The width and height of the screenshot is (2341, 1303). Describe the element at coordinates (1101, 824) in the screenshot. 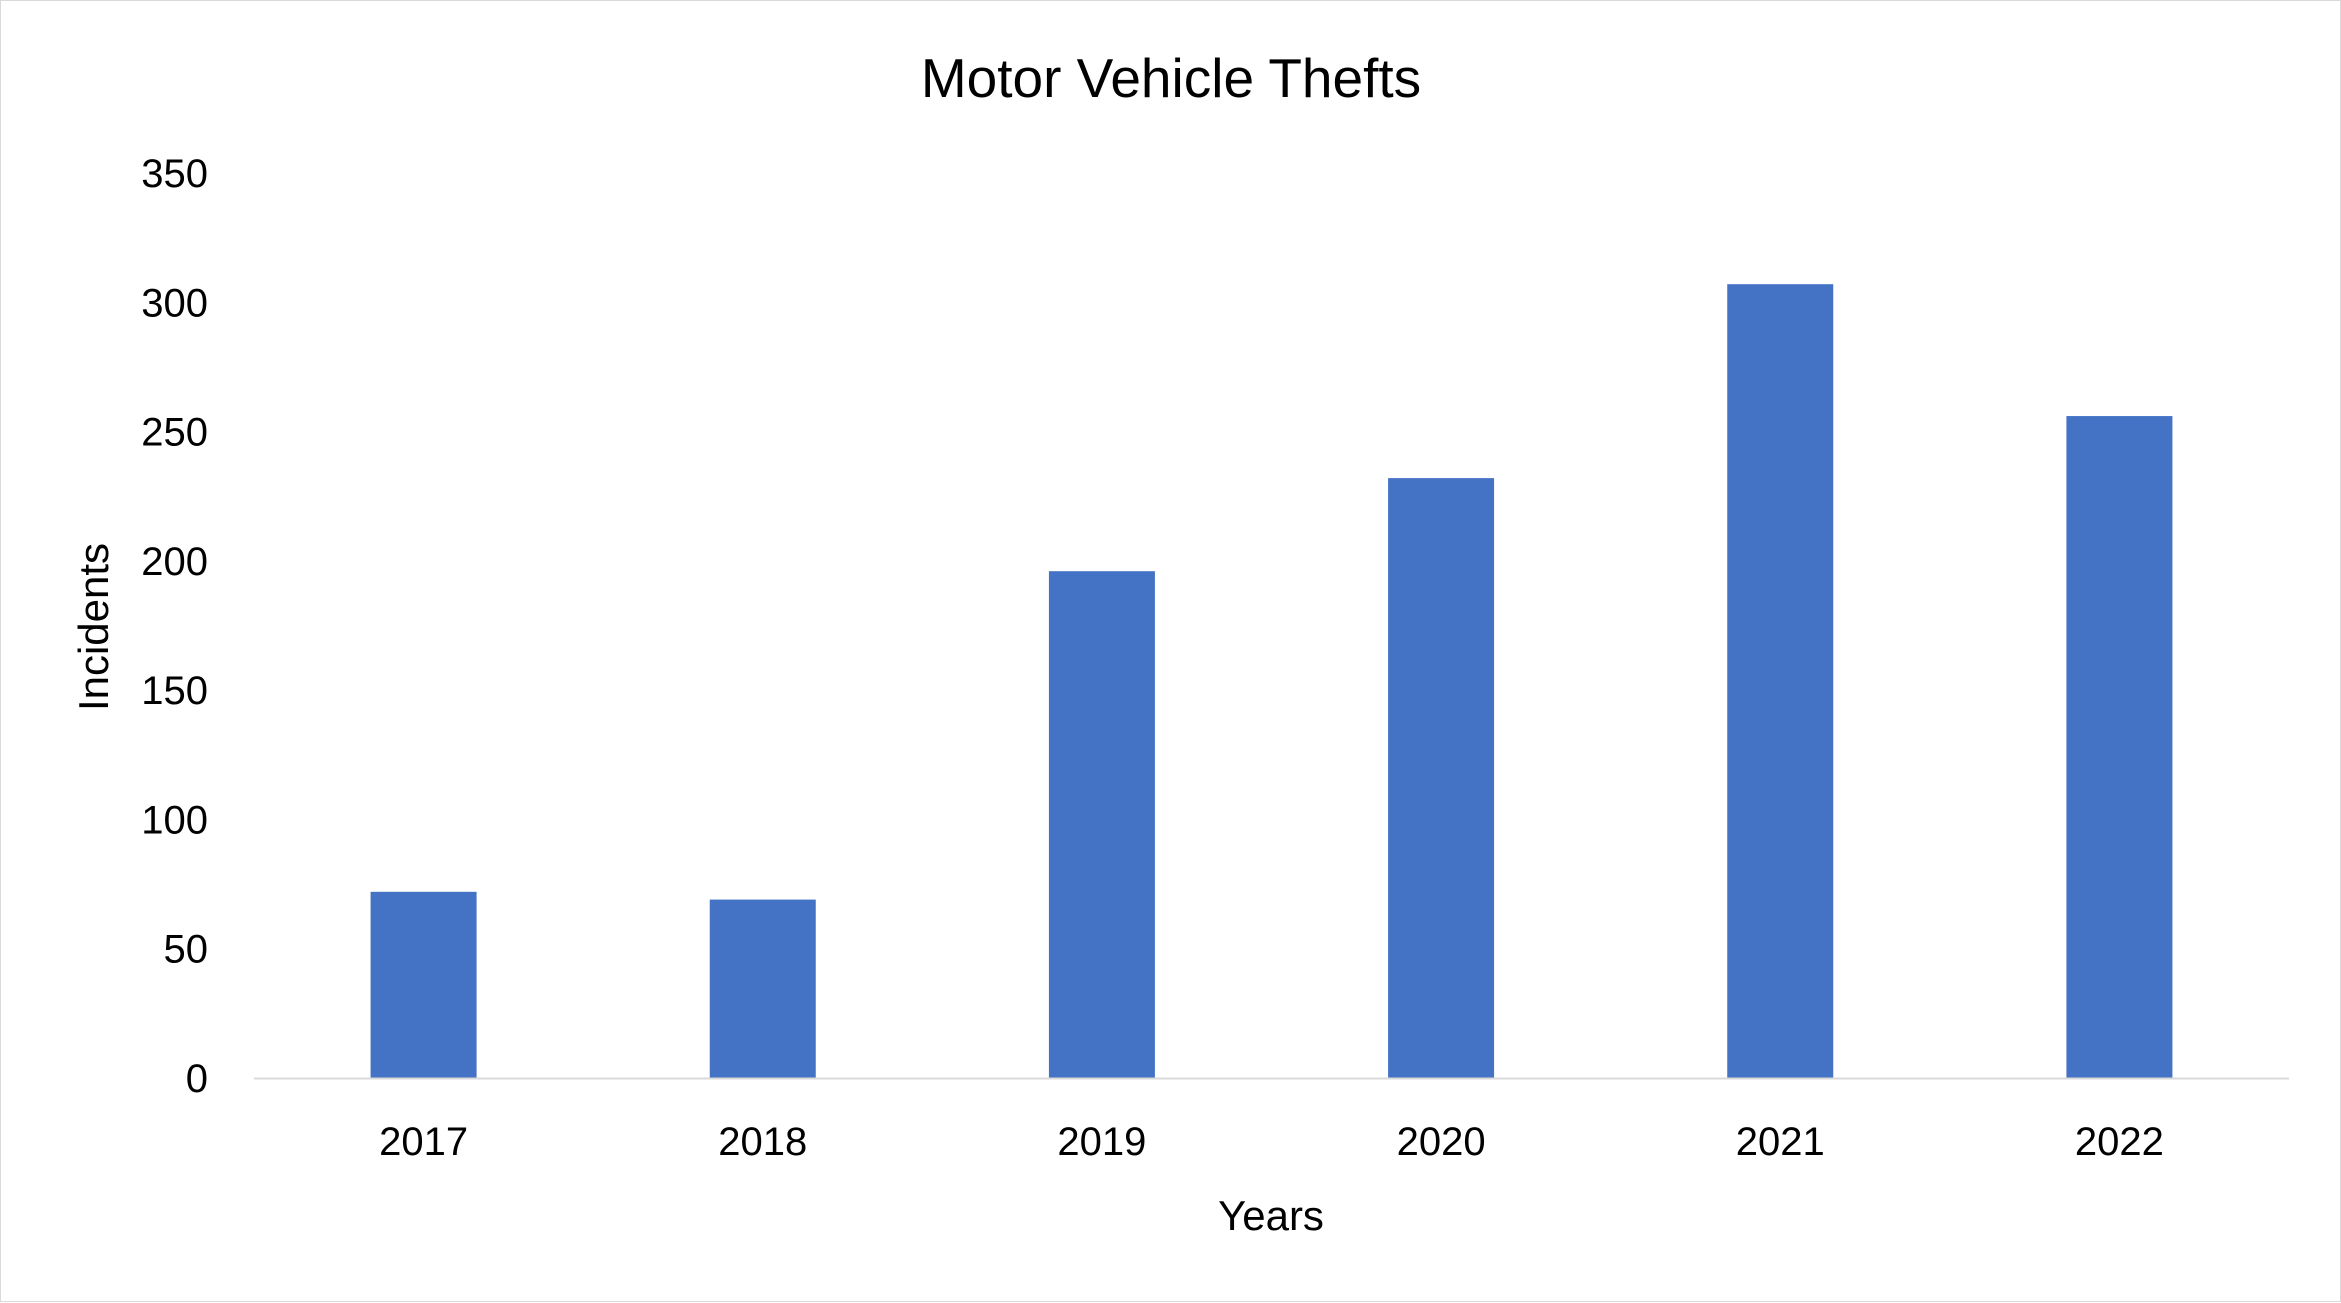

I see `bar-2019` at that location.